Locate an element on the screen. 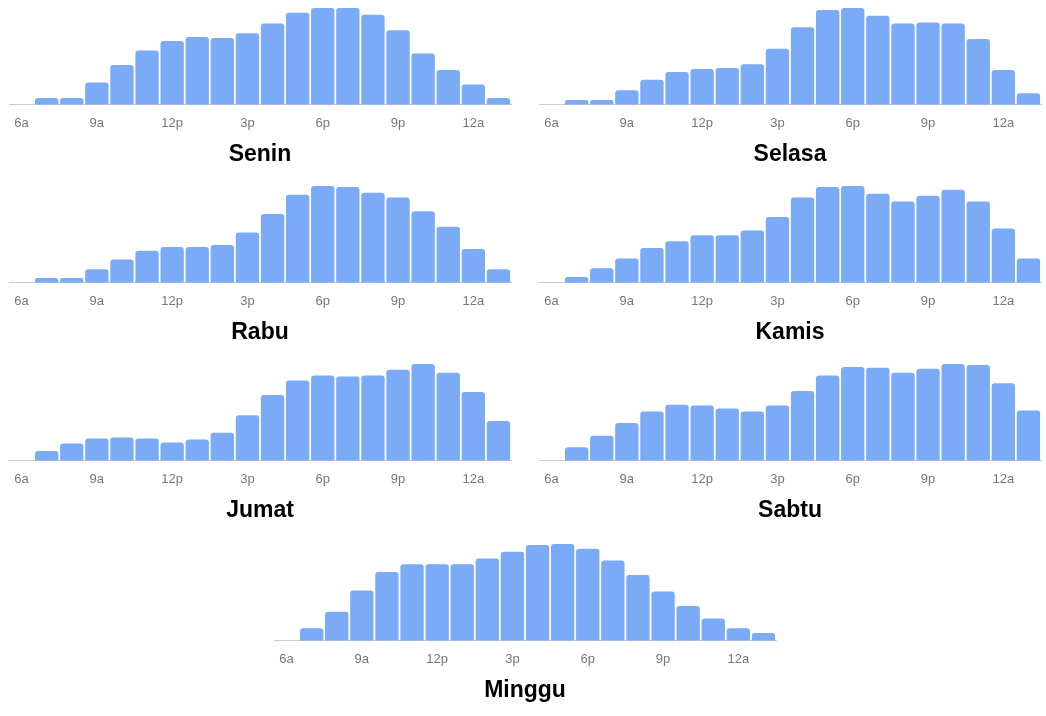 The width and height of the screenshot is (1046, 716). x-axis-title: Senin is located at coordinates (260, 152).